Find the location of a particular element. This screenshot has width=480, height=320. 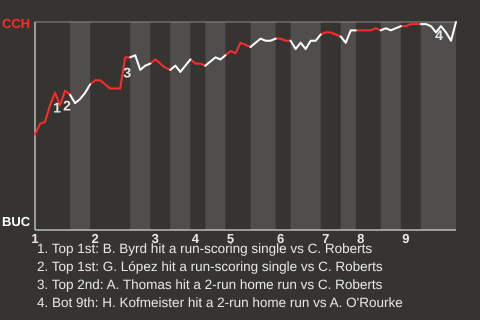

x-tick-label: 1 is located at coordinates (35, 238).